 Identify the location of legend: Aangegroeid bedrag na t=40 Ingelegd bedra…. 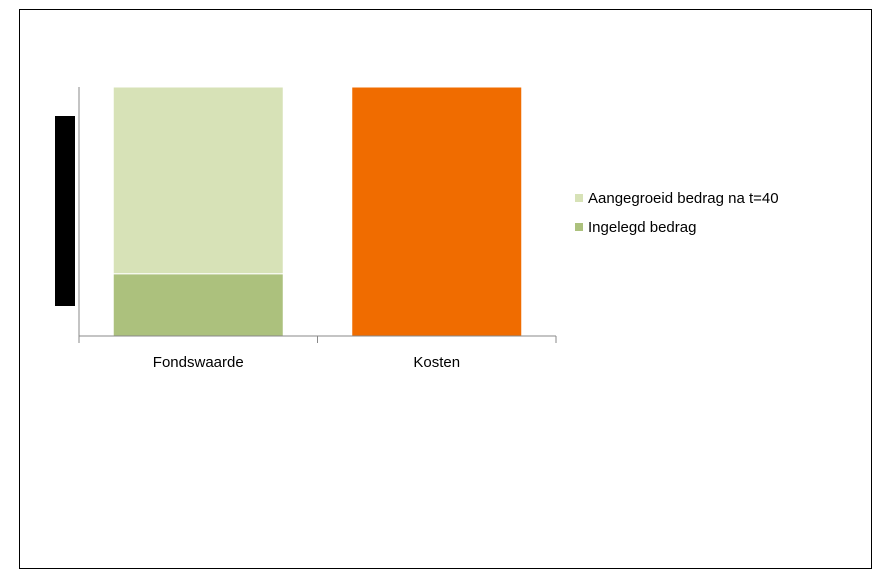
(677, 213).